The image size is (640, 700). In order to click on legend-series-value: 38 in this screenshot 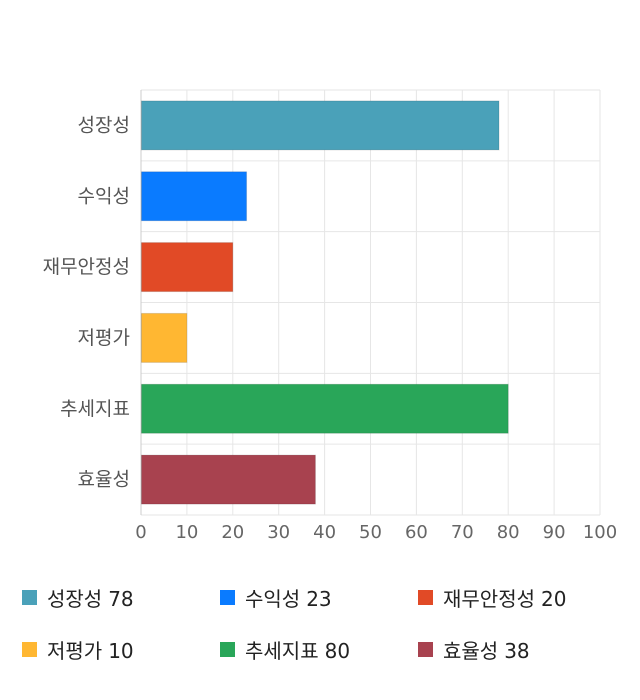, I will do `click(517, 650)`.